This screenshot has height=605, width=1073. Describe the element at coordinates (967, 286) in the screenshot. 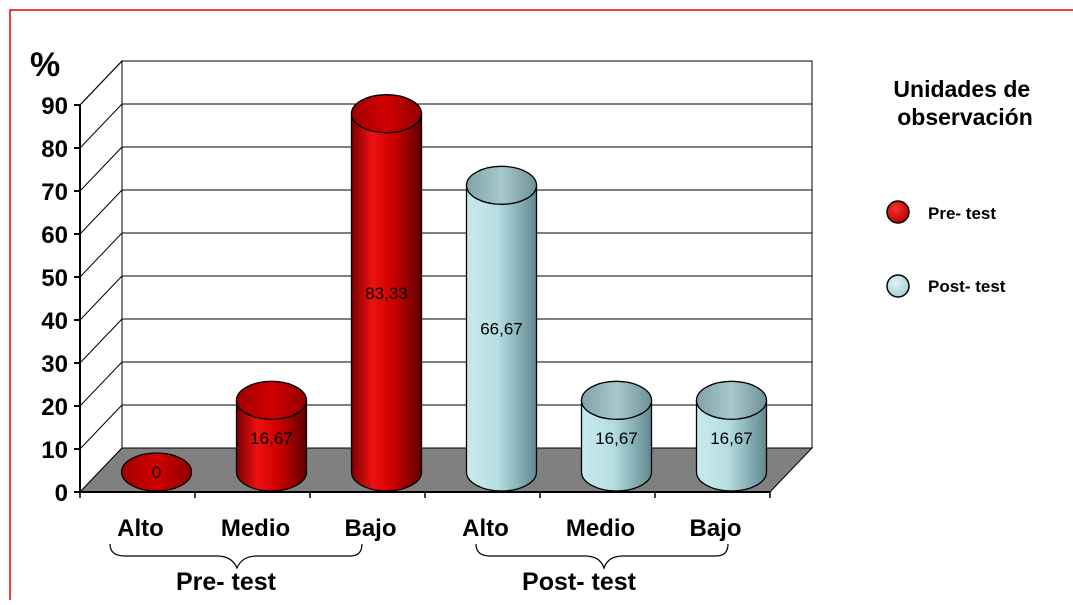

I see `legend-item-post-test: Post- test` at that location.